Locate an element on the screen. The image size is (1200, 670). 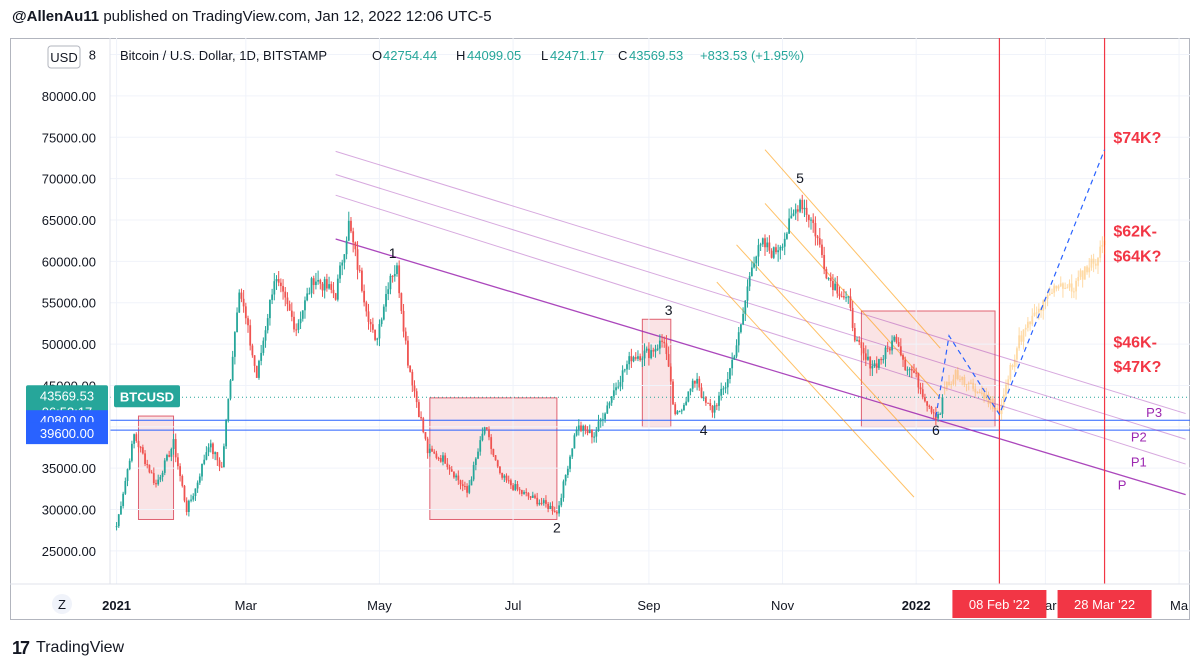
y-tick-label: 25000.00 is located at coordinates (69, 551).